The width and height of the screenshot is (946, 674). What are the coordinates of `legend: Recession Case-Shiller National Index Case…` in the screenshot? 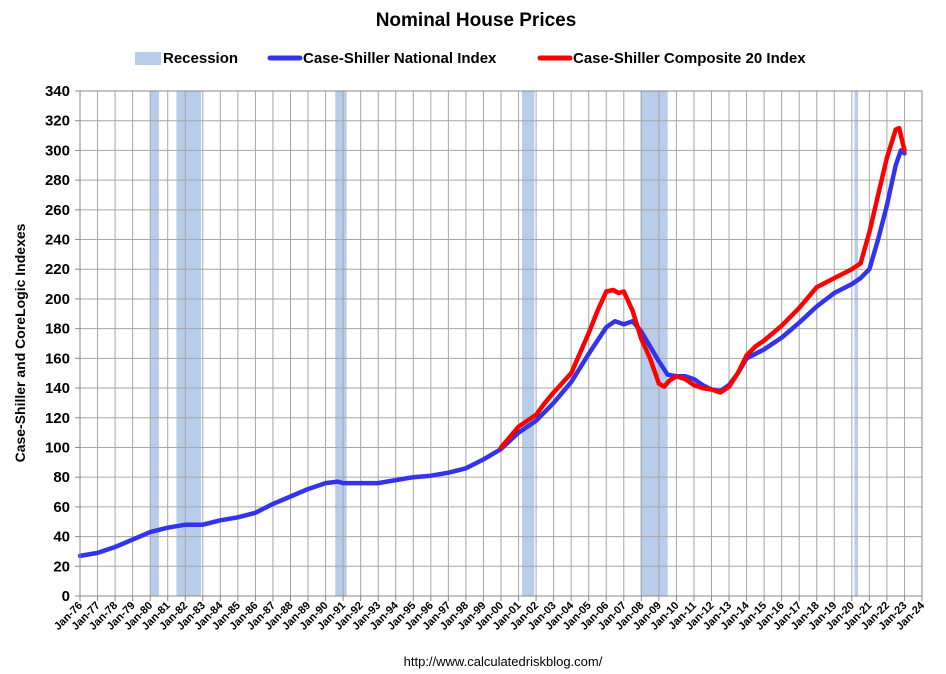 It's located at (470, 58).